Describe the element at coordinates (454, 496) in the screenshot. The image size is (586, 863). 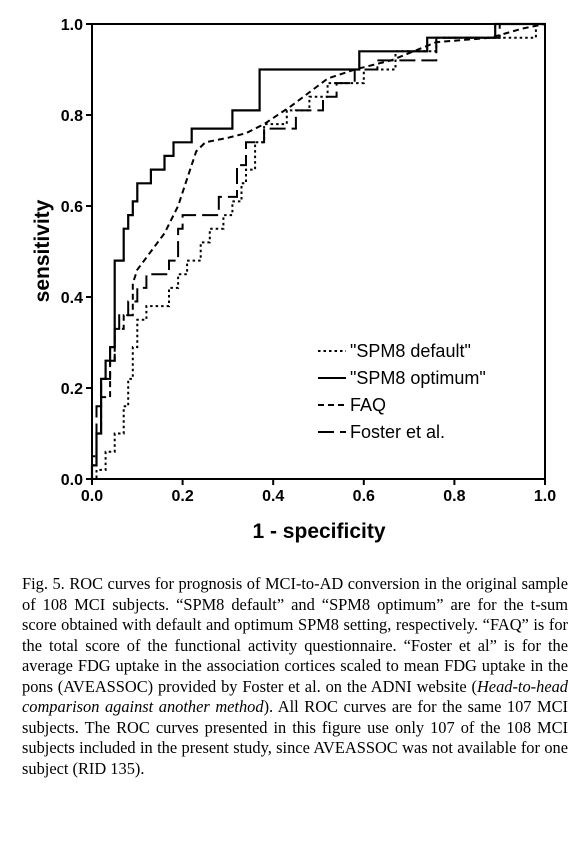
I see `x-tick-label: 0.8` at that location.